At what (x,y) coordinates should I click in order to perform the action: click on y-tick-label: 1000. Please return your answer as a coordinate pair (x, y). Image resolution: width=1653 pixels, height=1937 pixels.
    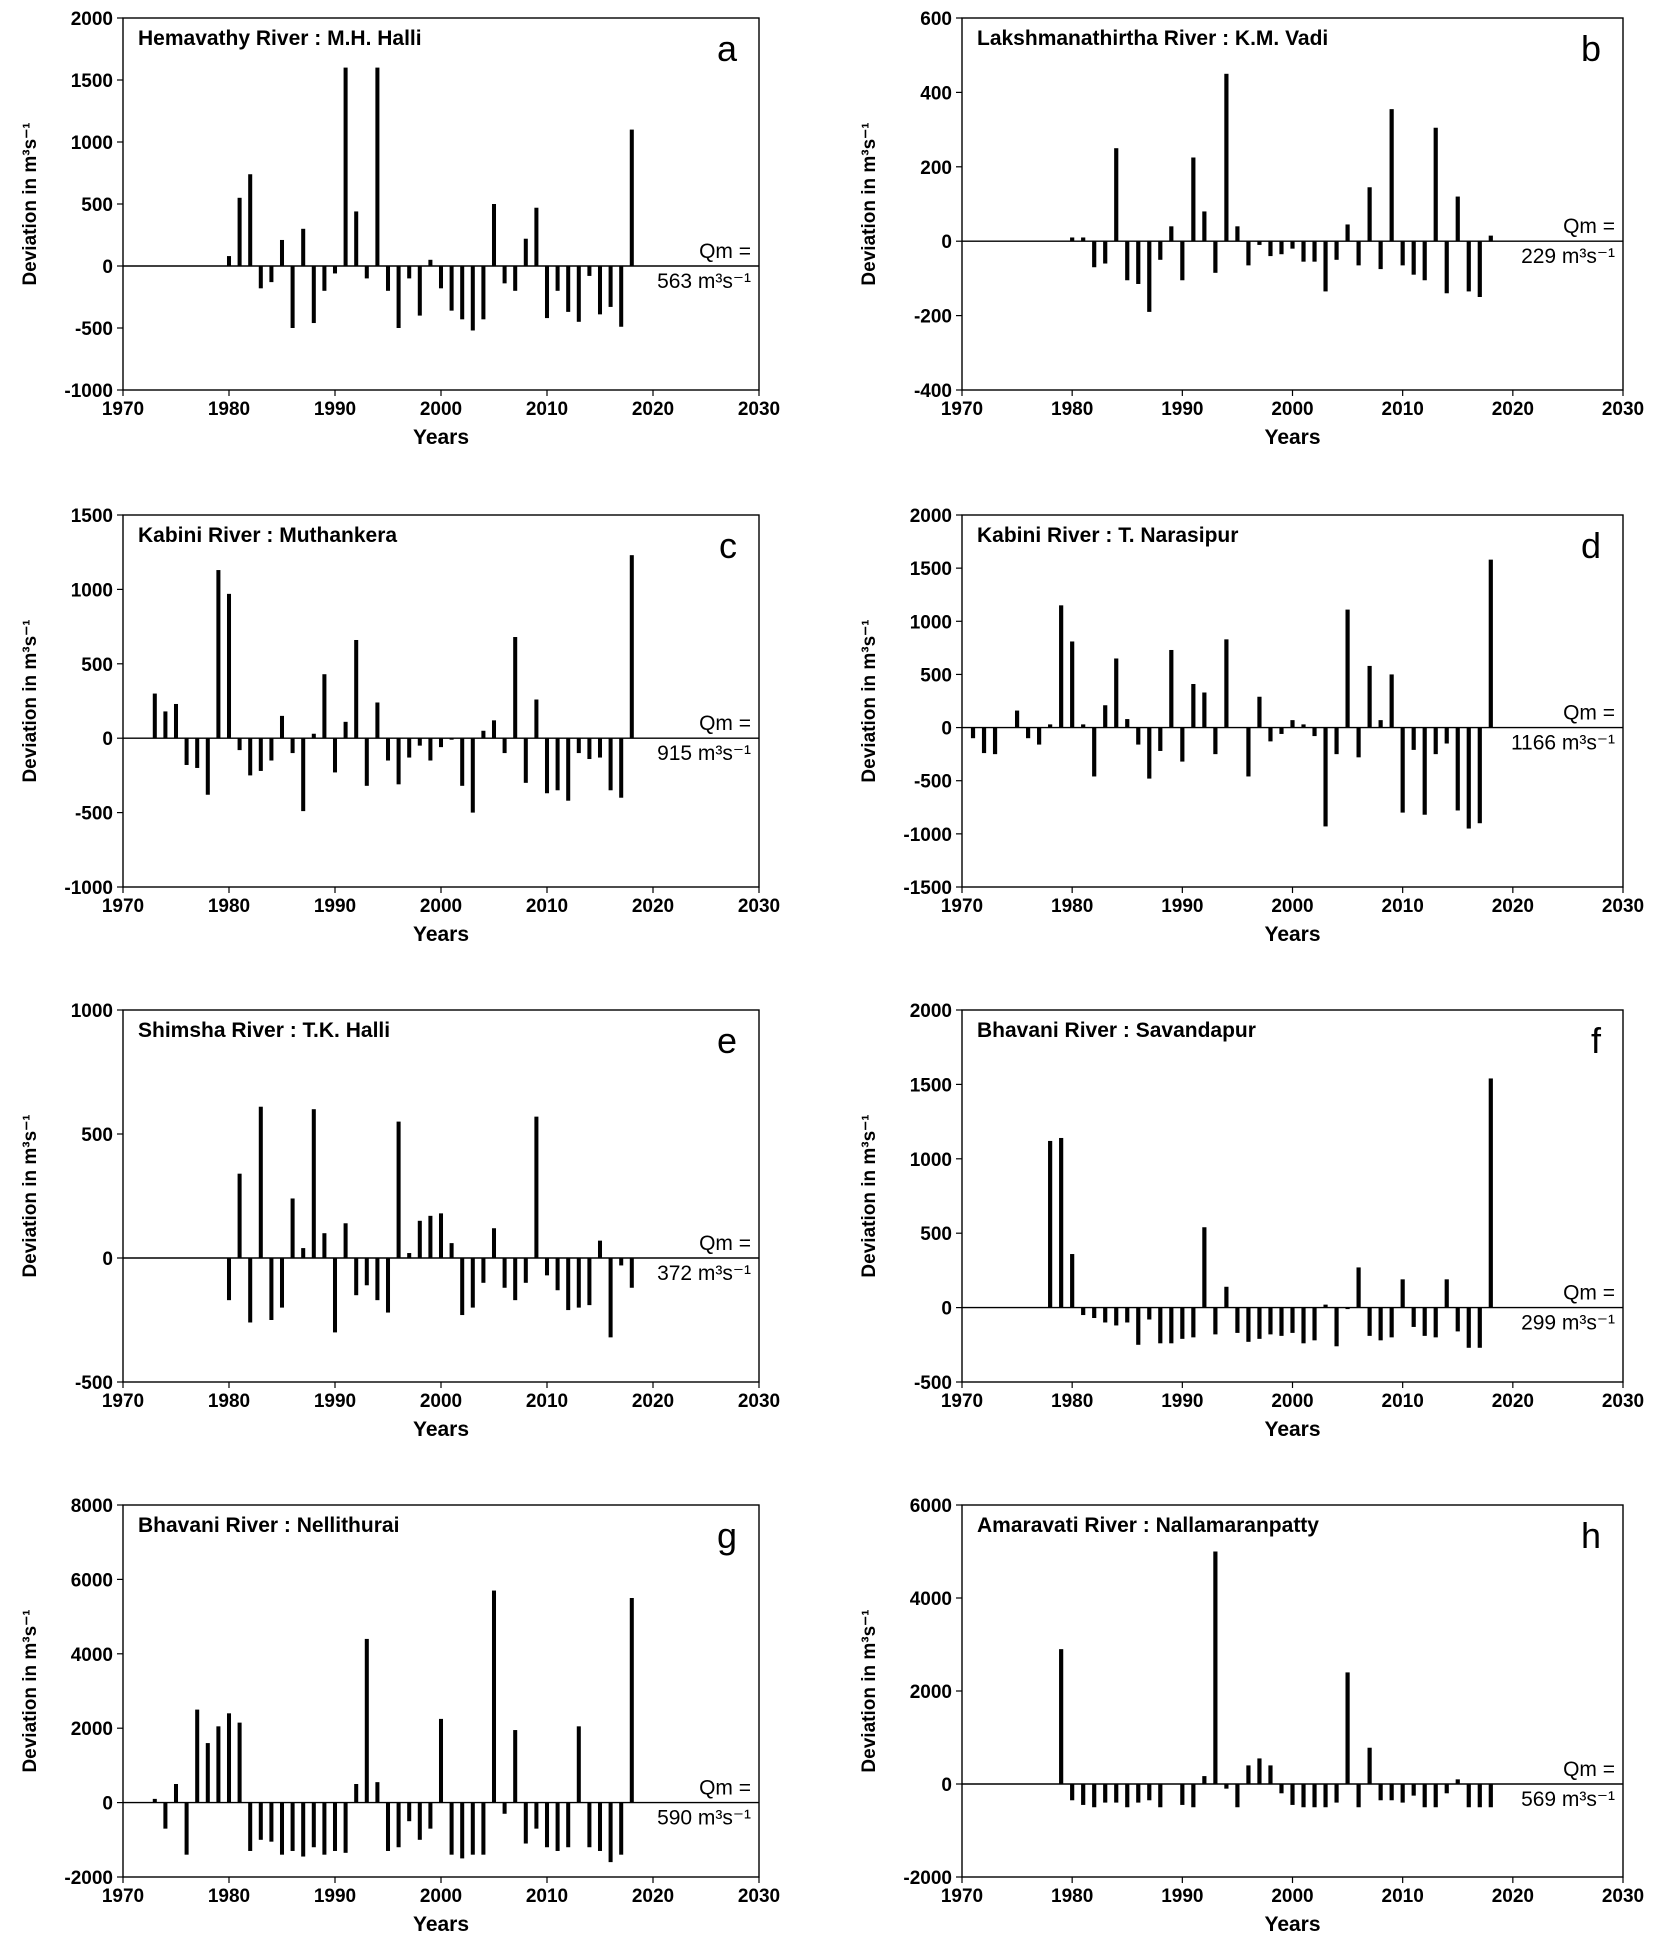
    Looking at the image, I should click on (92, 1011).